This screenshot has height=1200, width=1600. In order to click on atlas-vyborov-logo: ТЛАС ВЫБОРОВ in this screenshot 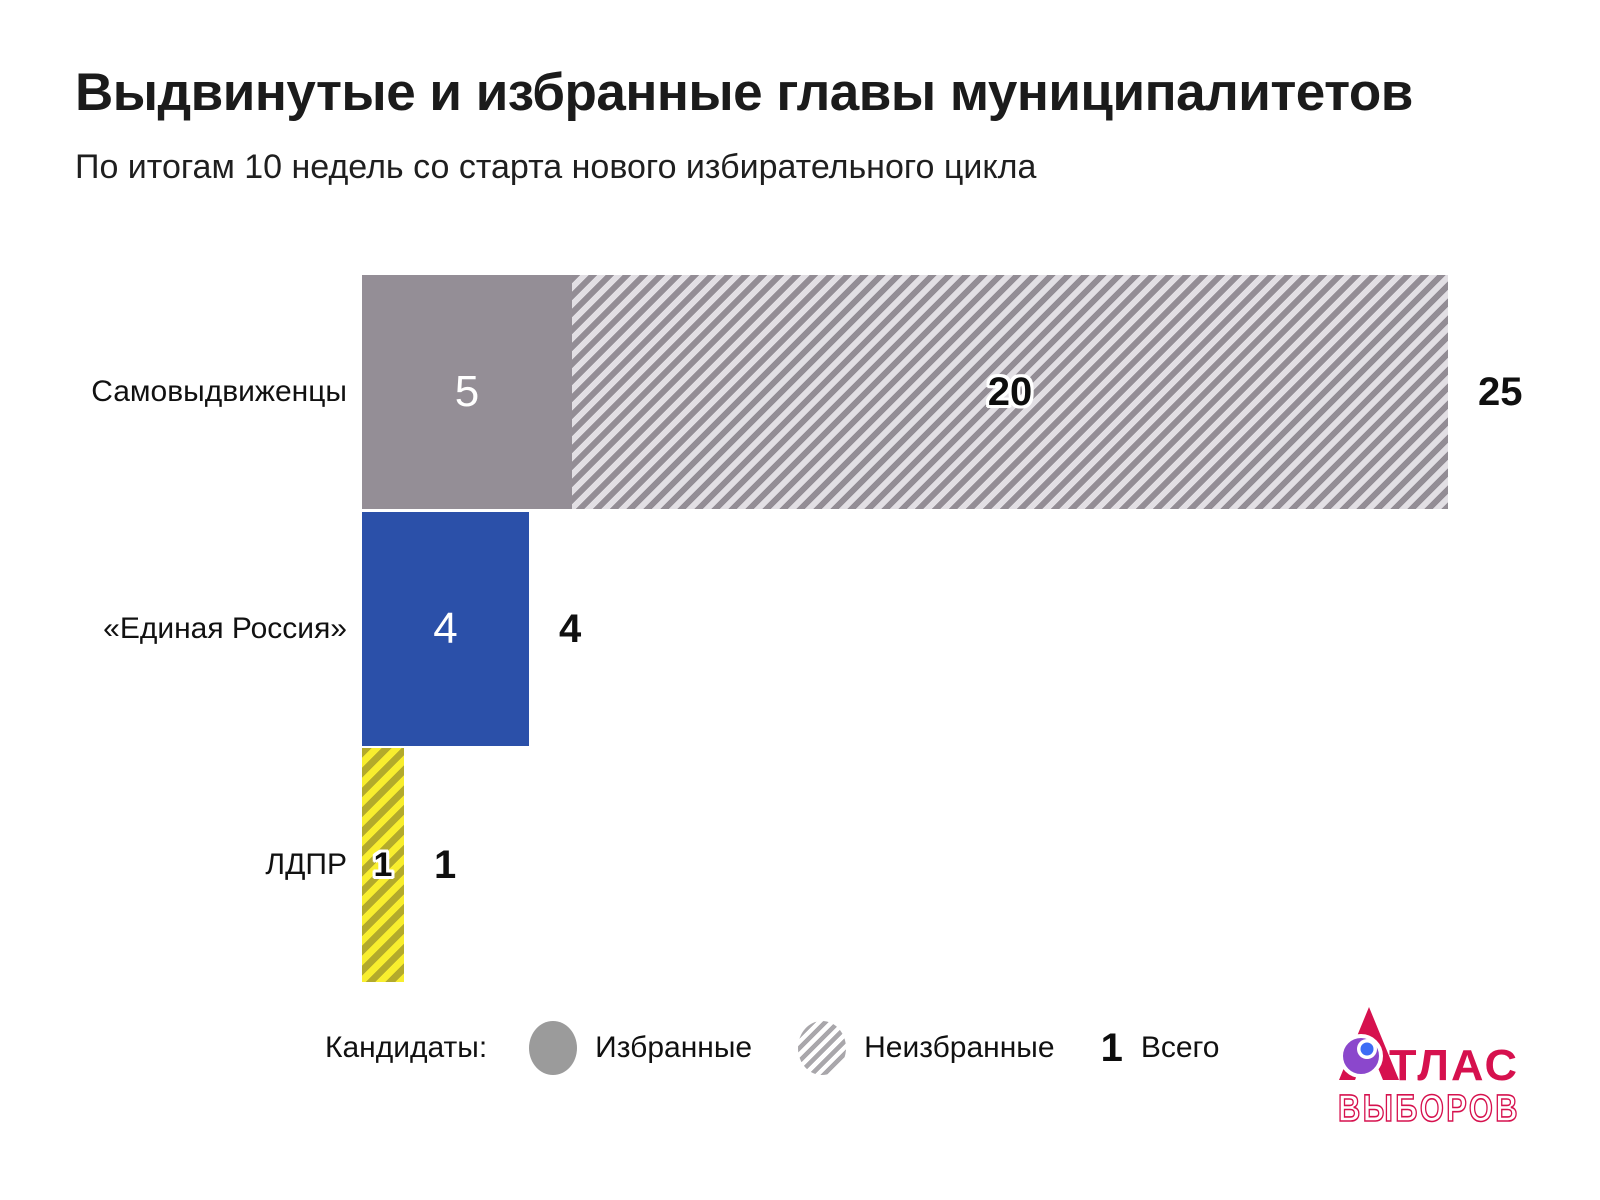, I will do `click(1432, 1068)`.